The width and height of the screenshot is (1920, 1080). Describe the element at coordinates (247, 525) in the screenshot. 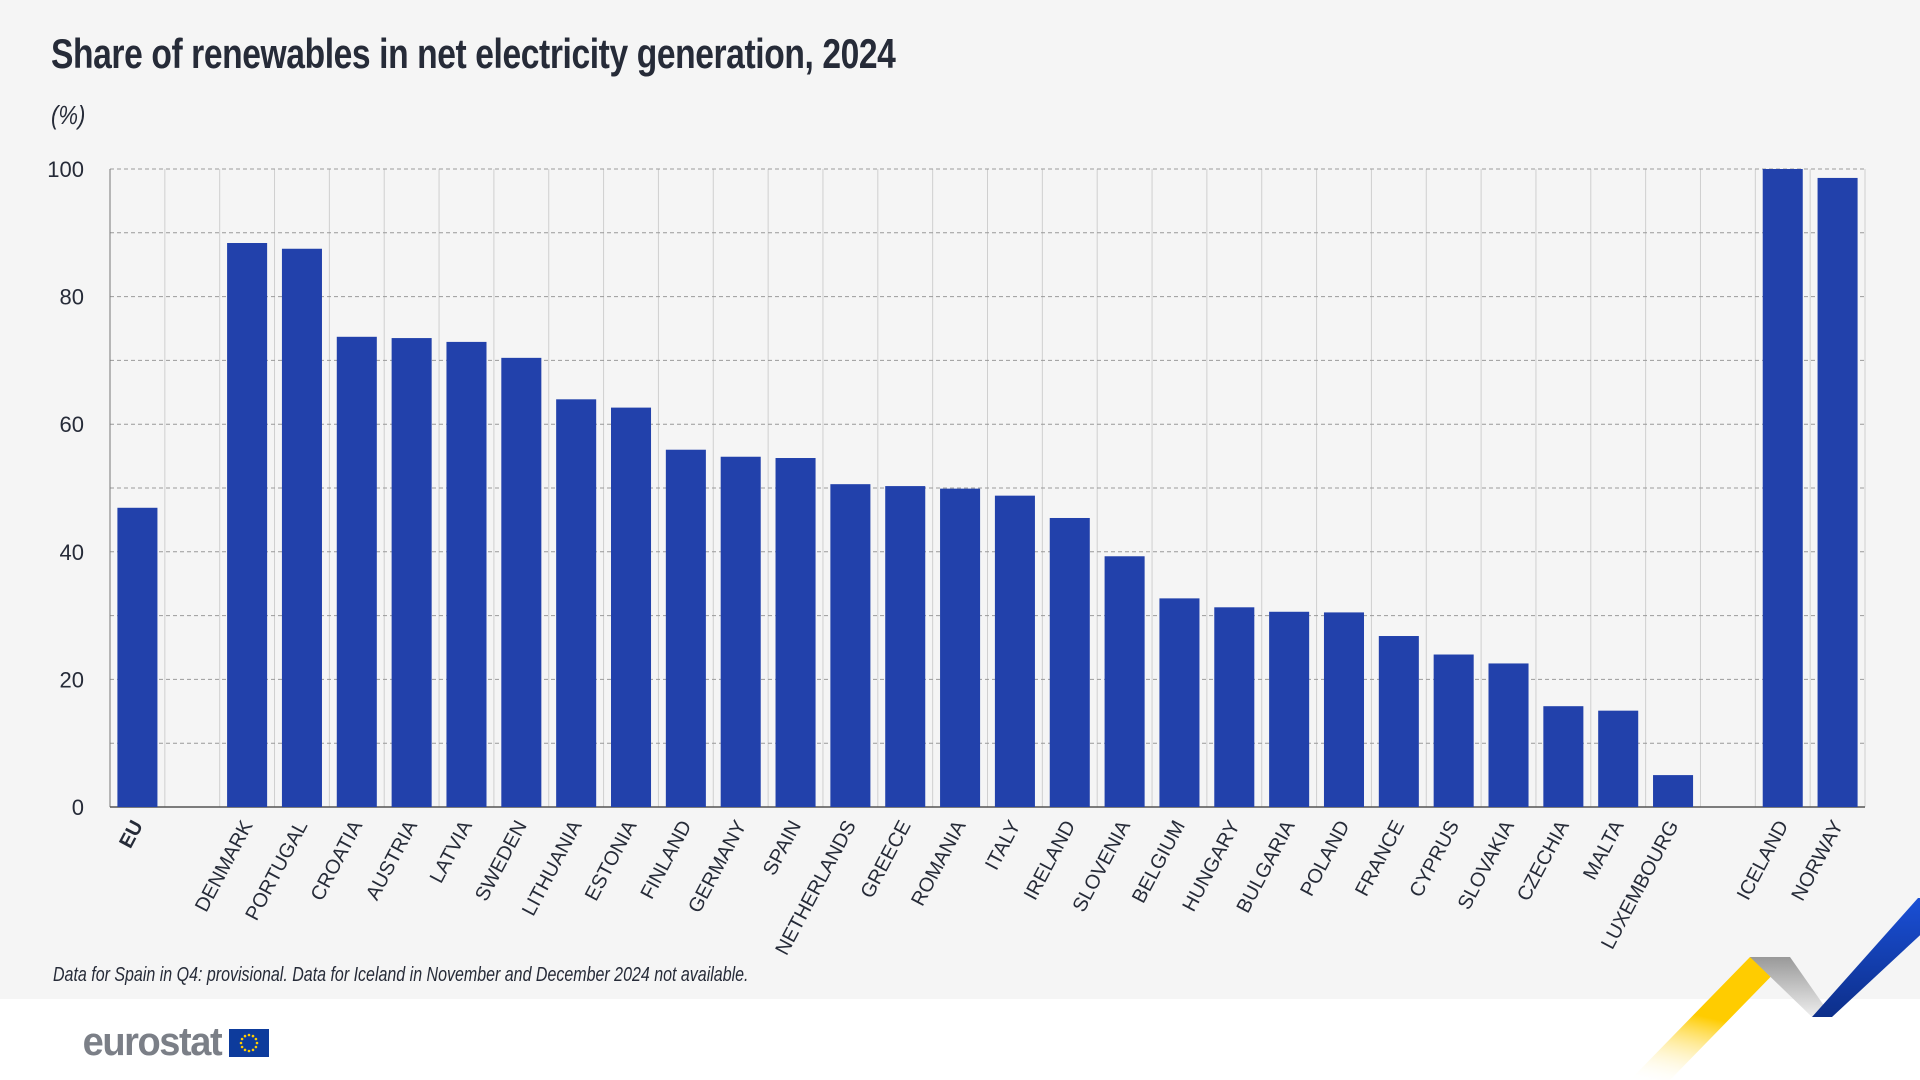

I see `bar-denmark` at that location.